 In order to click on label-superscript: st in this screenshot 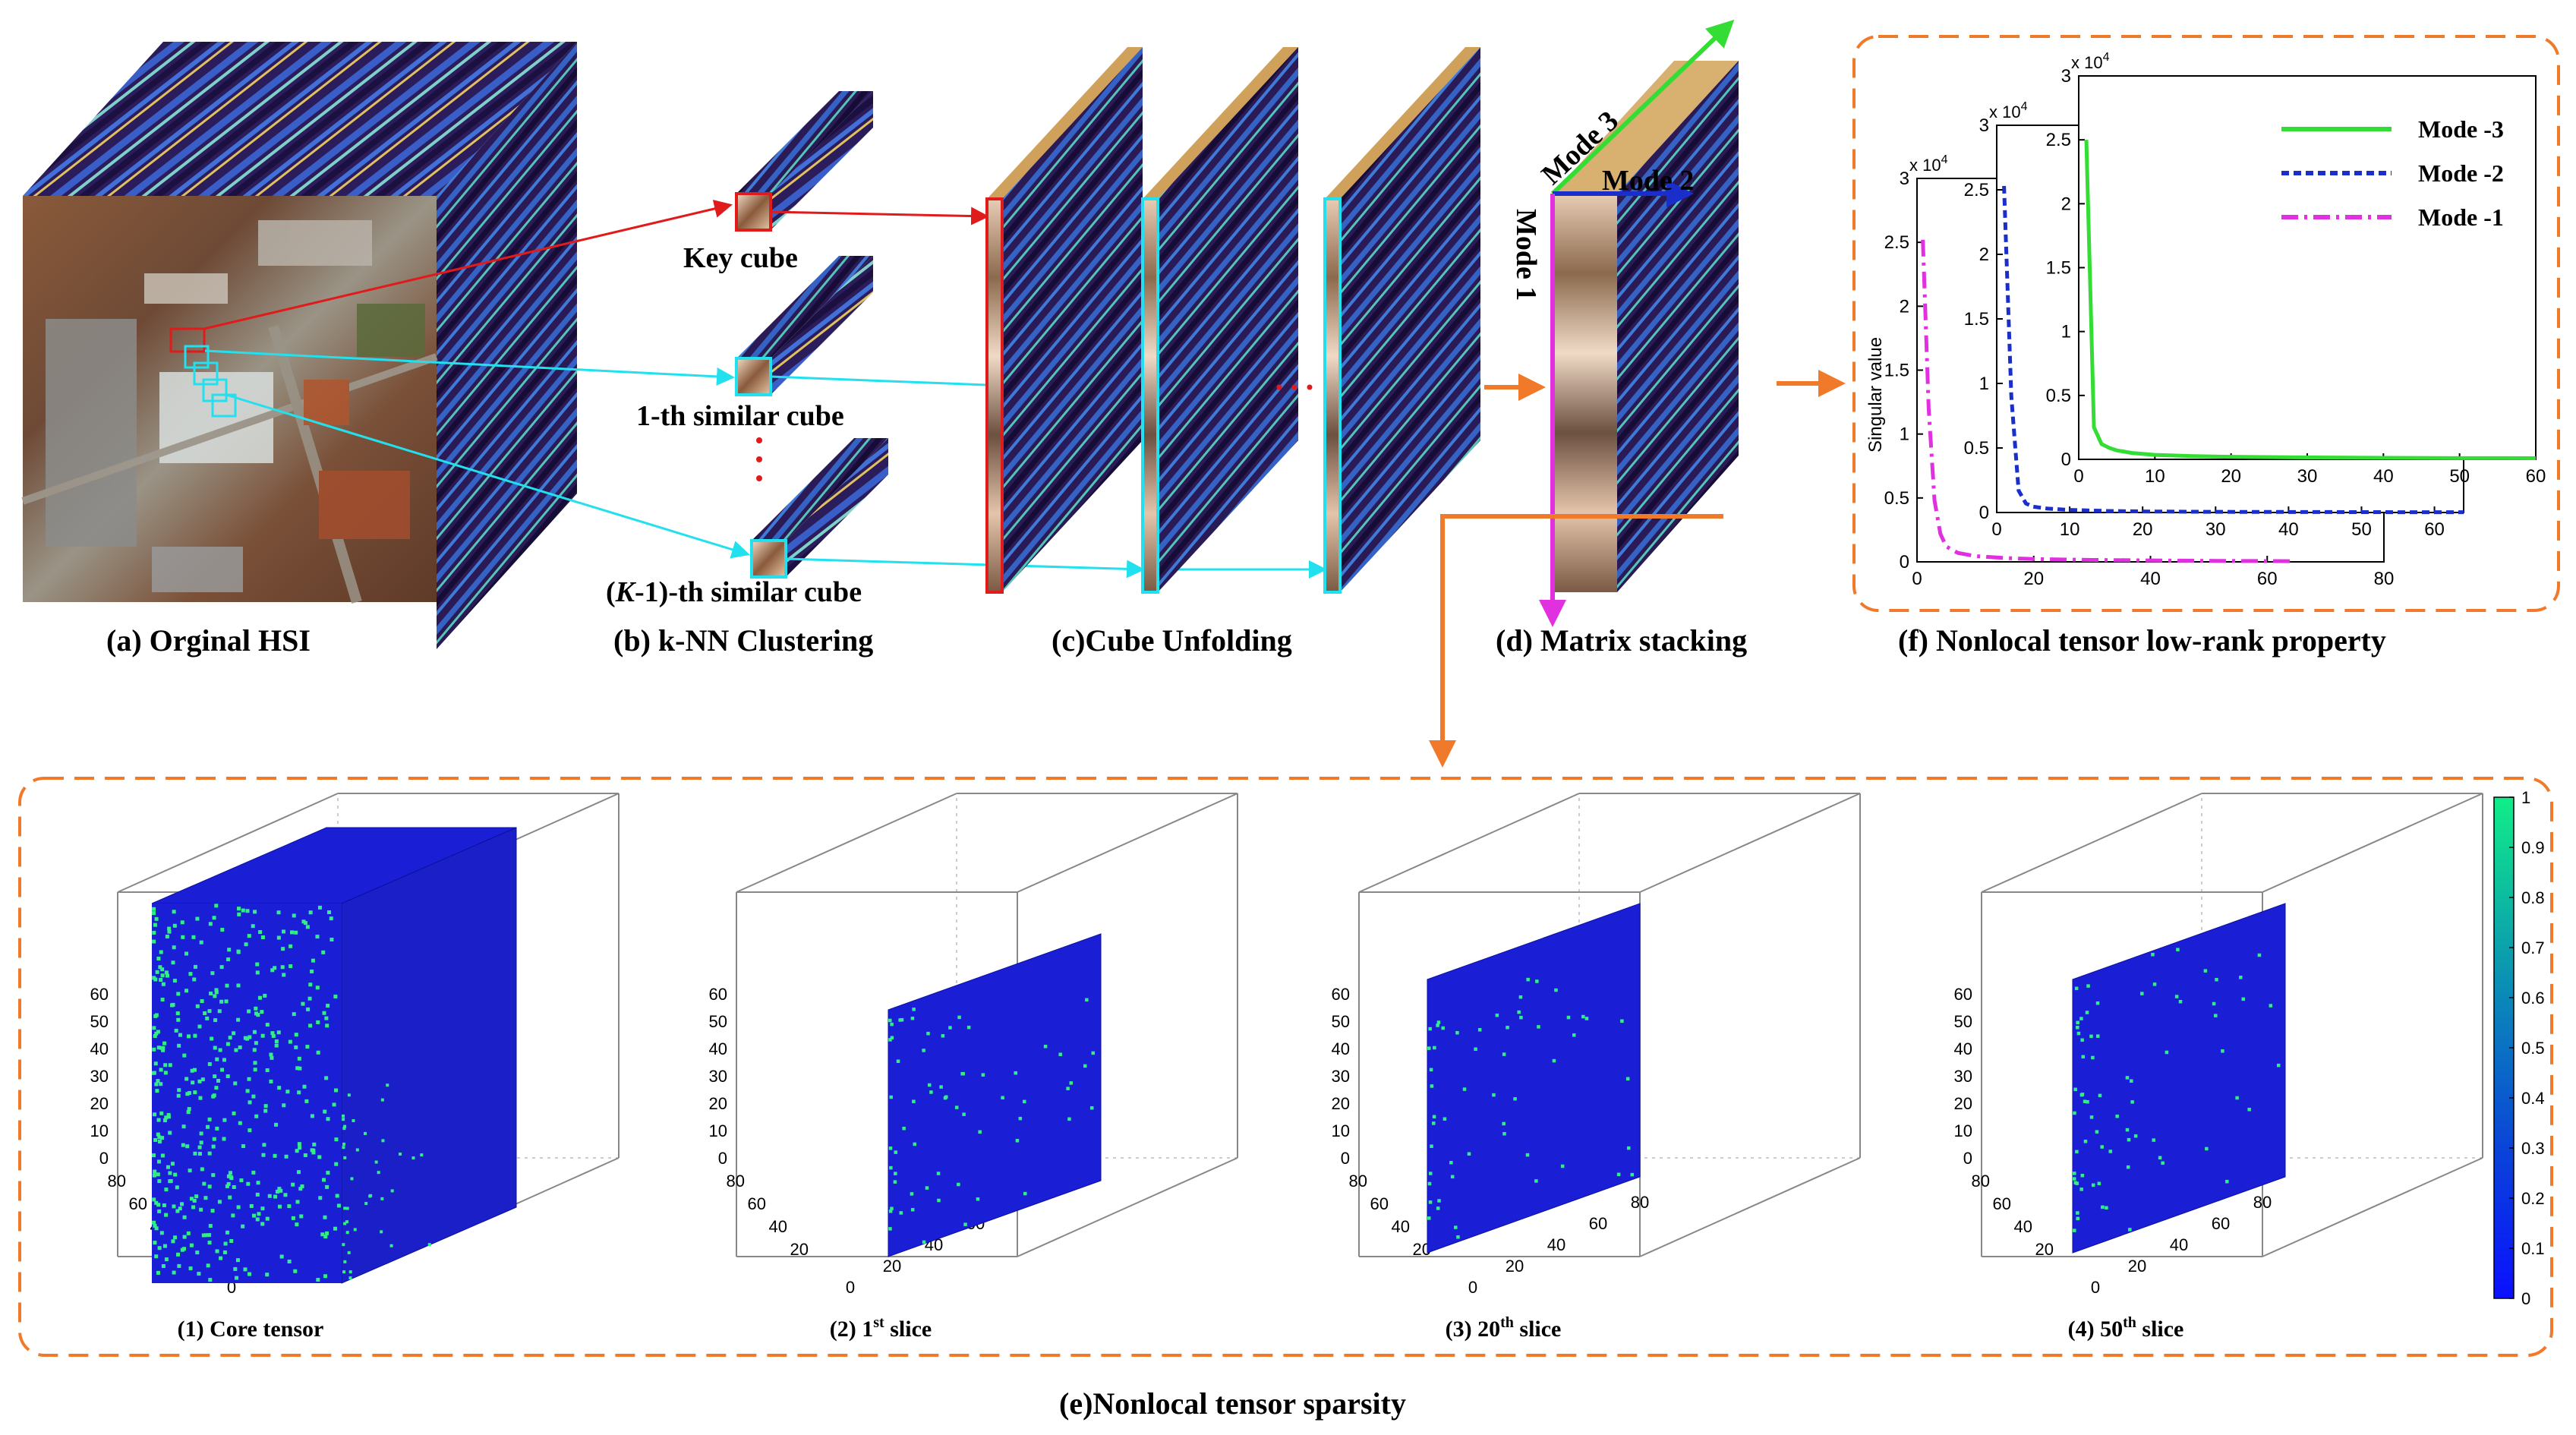, I will do `click(878, 1323)`.